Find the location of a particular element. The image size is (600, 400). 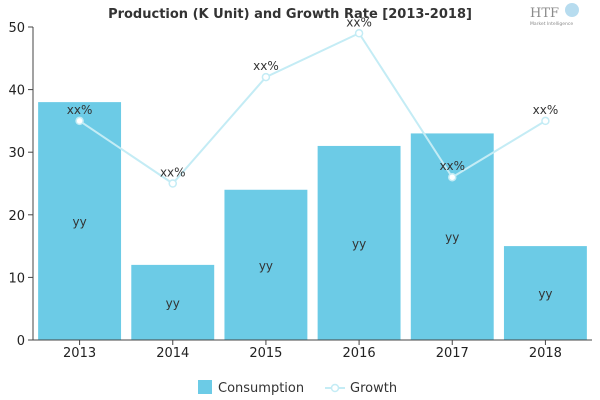

y-axis: 0 10 20 30 40 50 is located at coordinates (21, 185).